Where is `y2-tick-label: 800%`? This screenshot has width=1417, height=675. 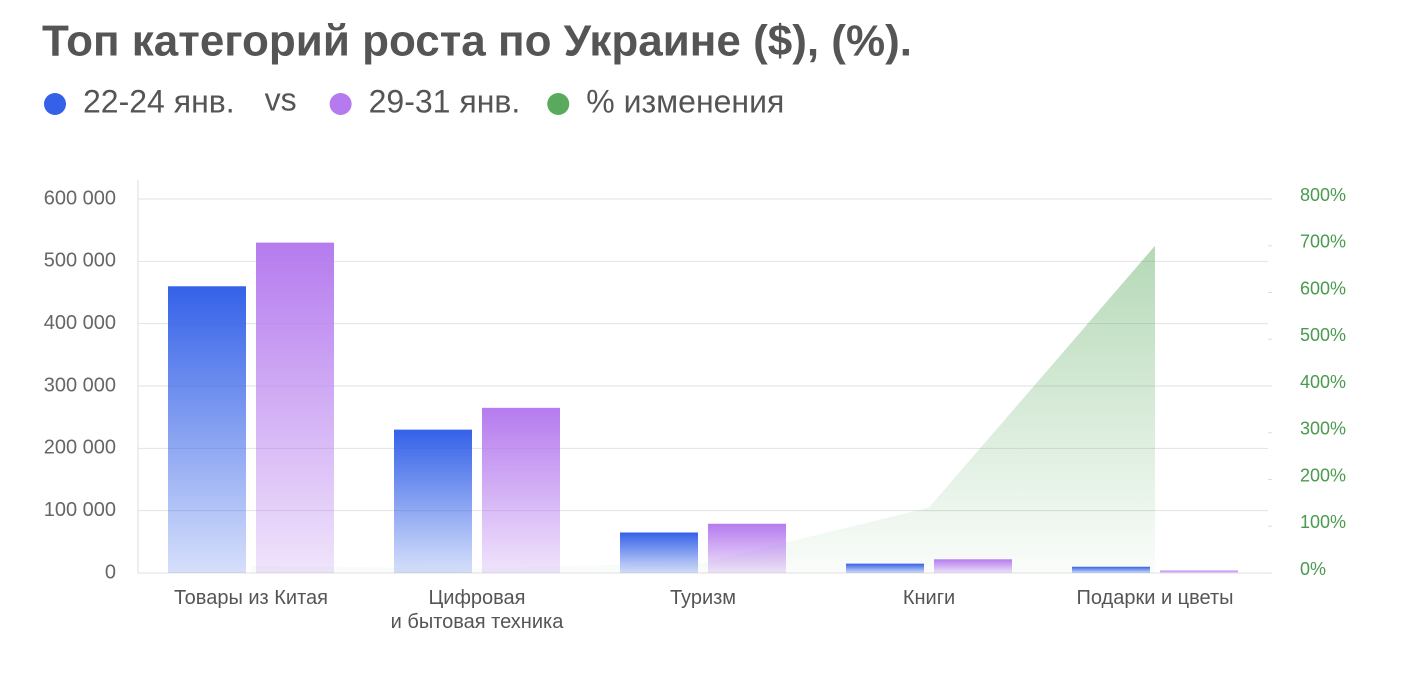
y2-tick-label: 800% is located at coordinates (1323, 195).